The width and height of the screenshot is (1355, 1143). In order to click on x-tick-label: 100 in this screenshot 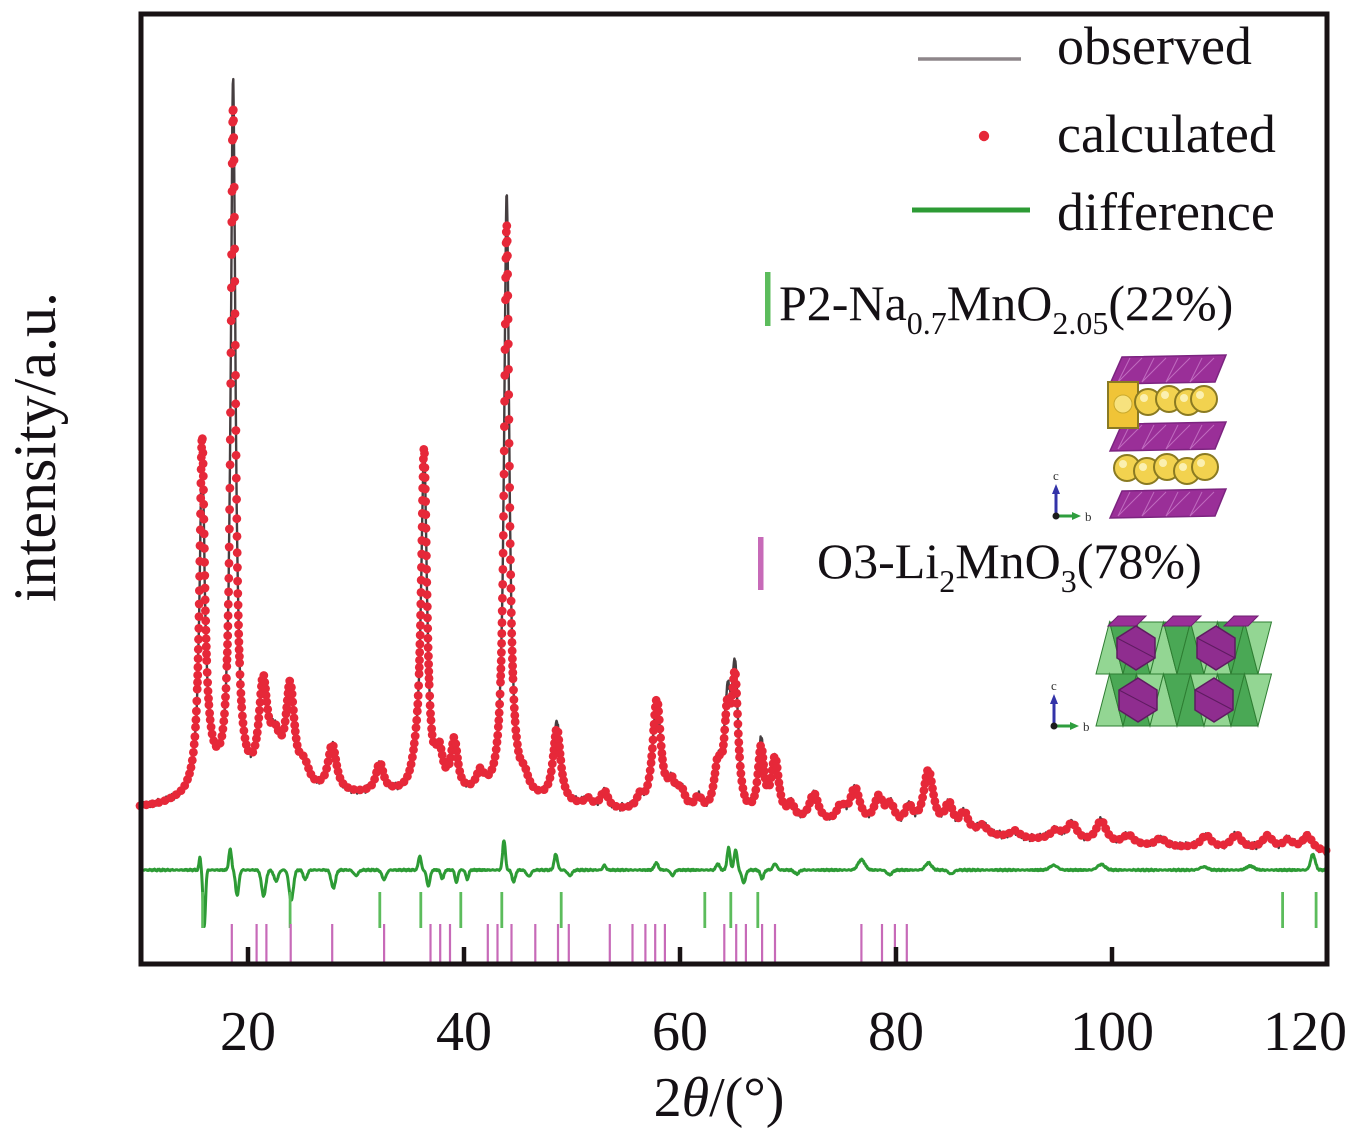, I will do `click(1112, 1032)`.